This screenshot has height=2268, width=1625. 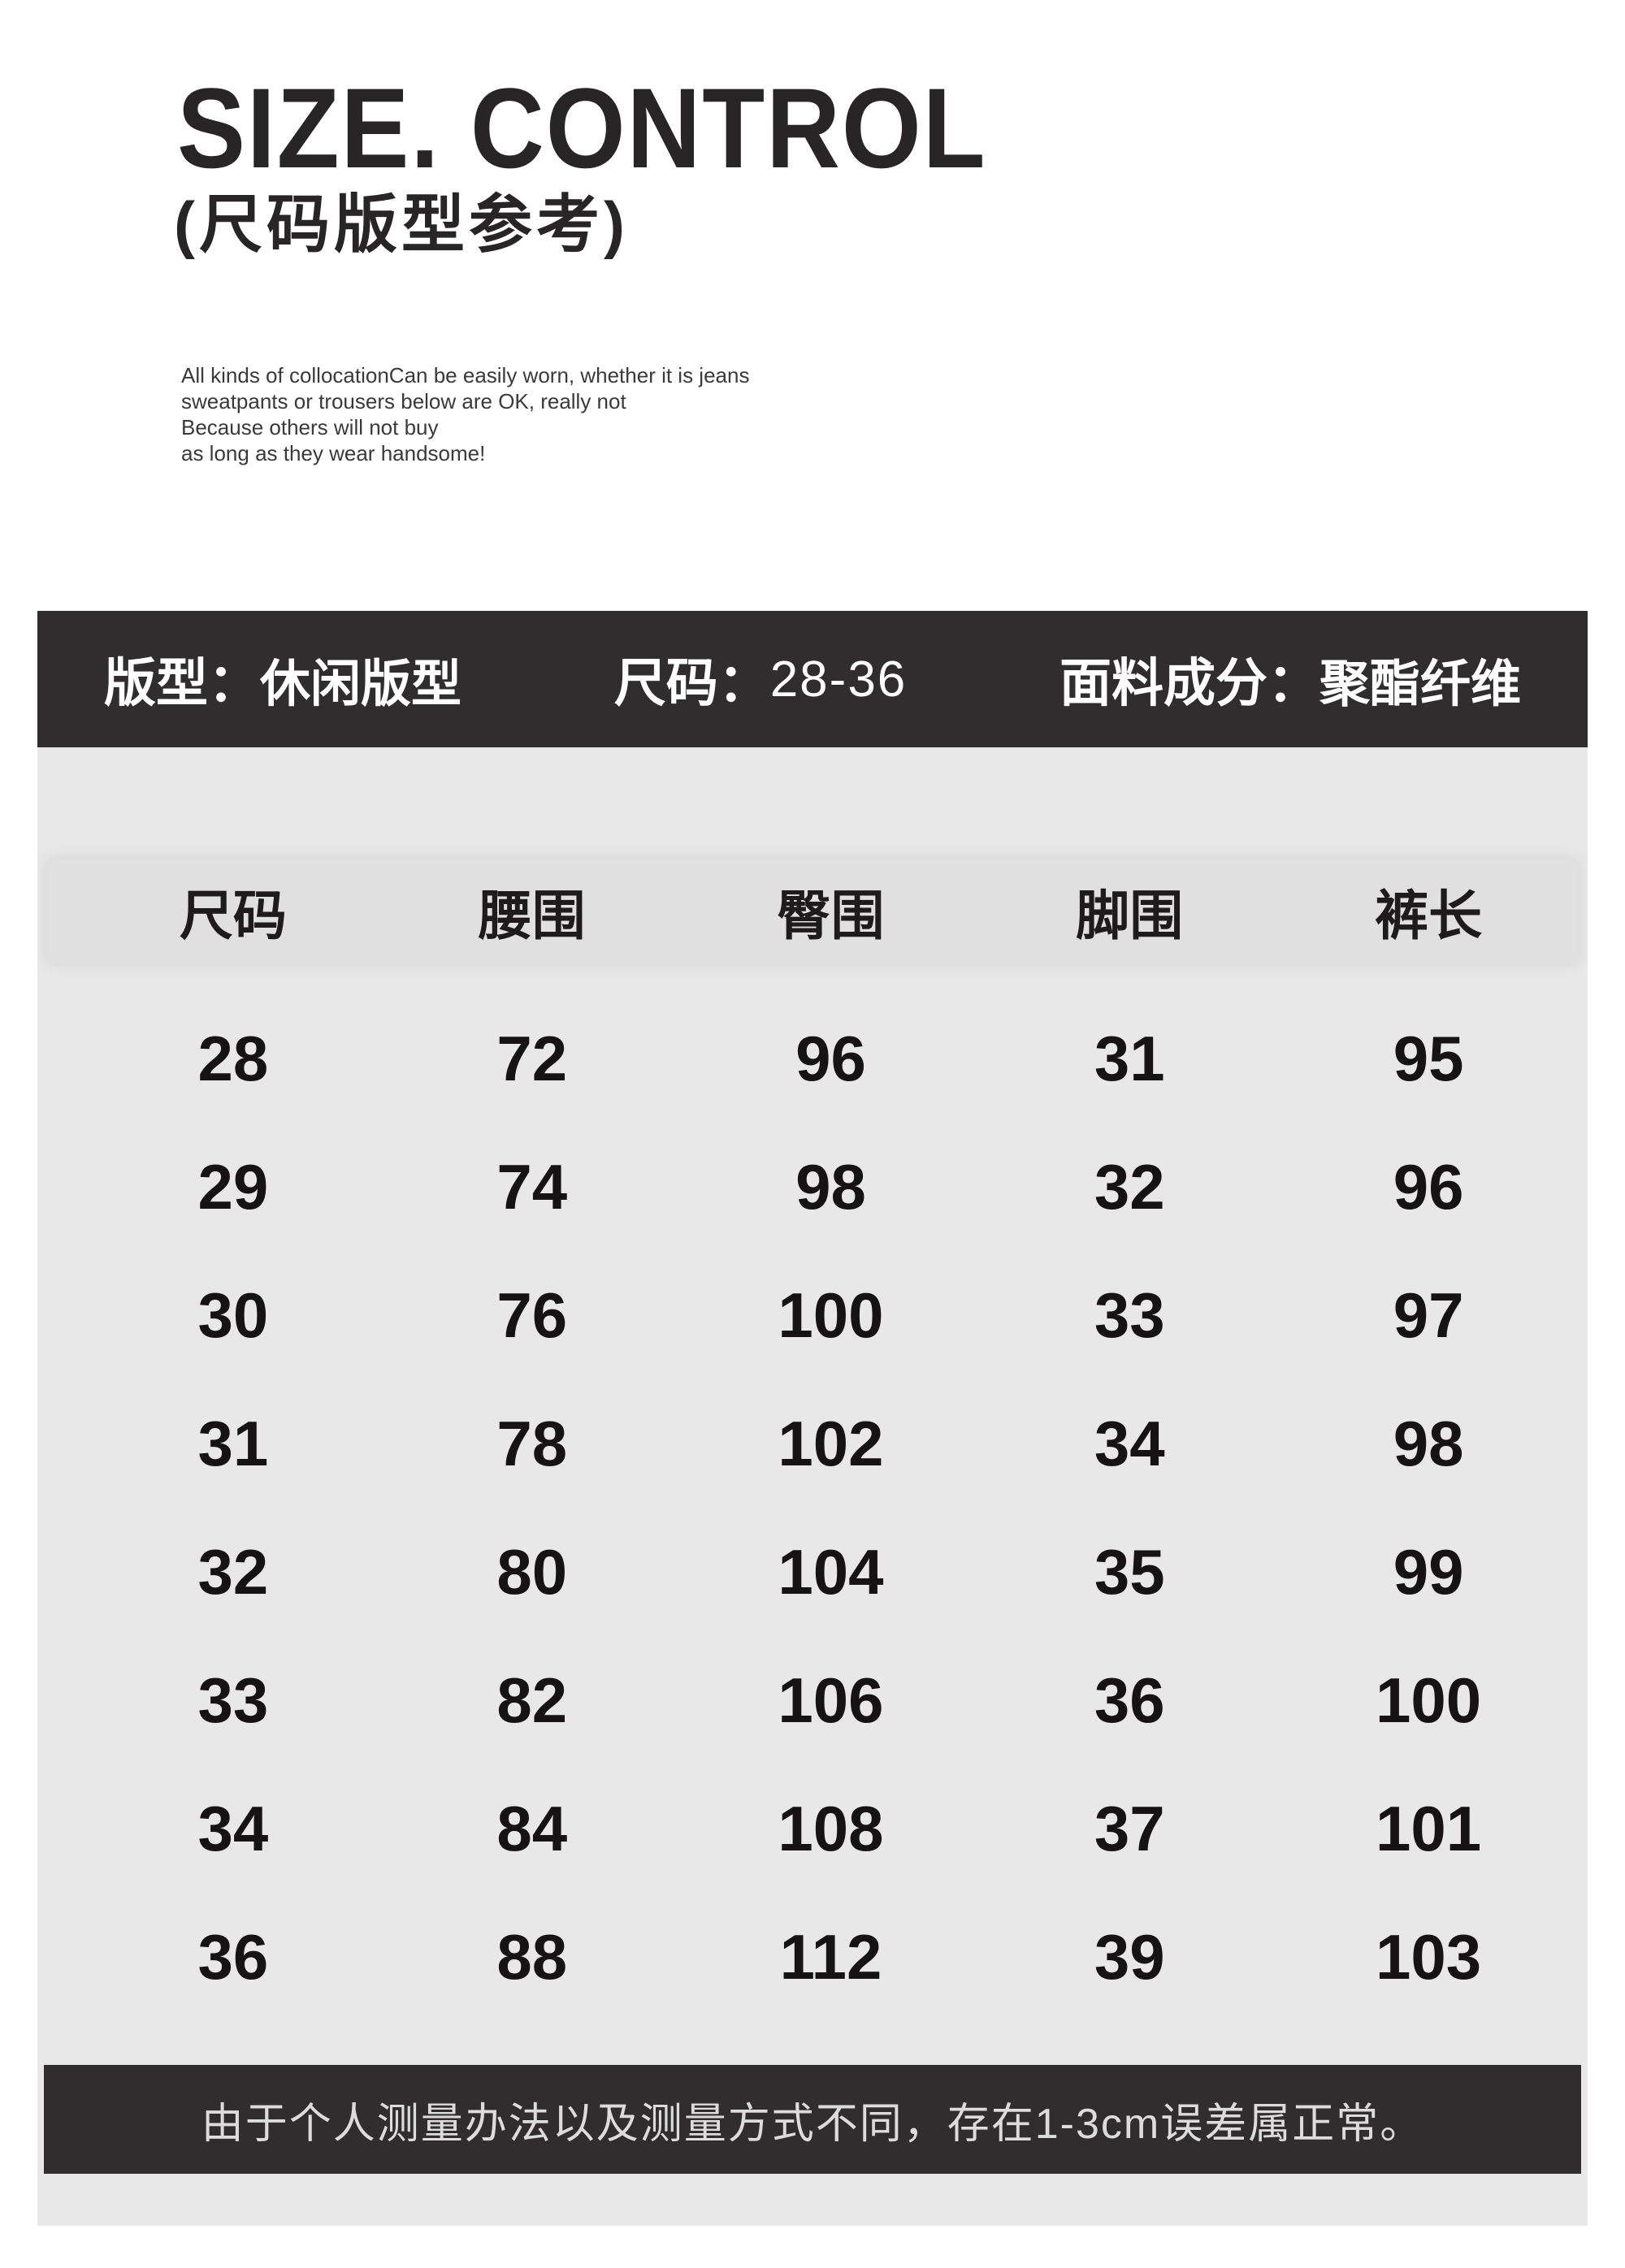 What do you see at coordinates (1420, 684) in the screenshot?
I see `fabric-value: 聚酯纤维` at bounding box center [1420, 684].